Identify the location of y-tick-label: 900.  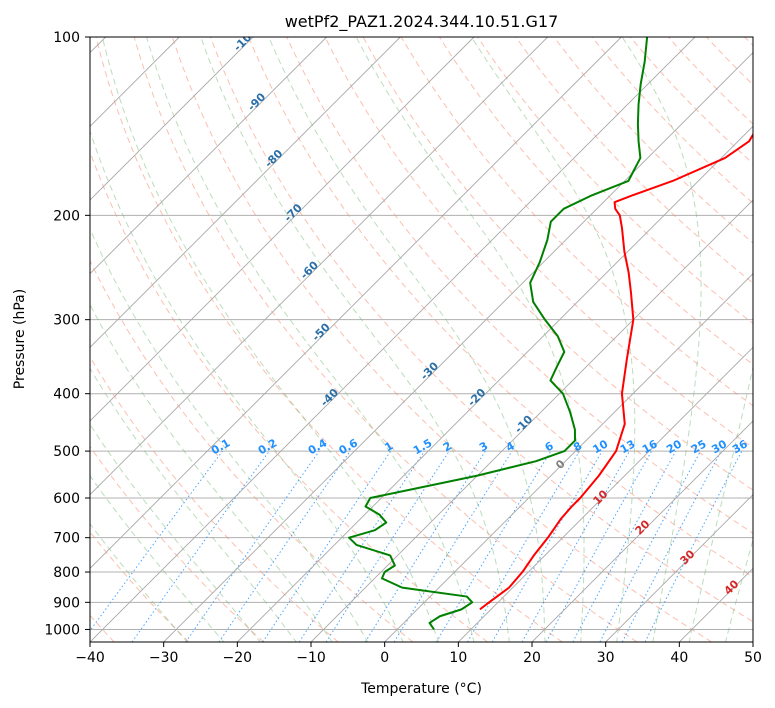
(66, 603).